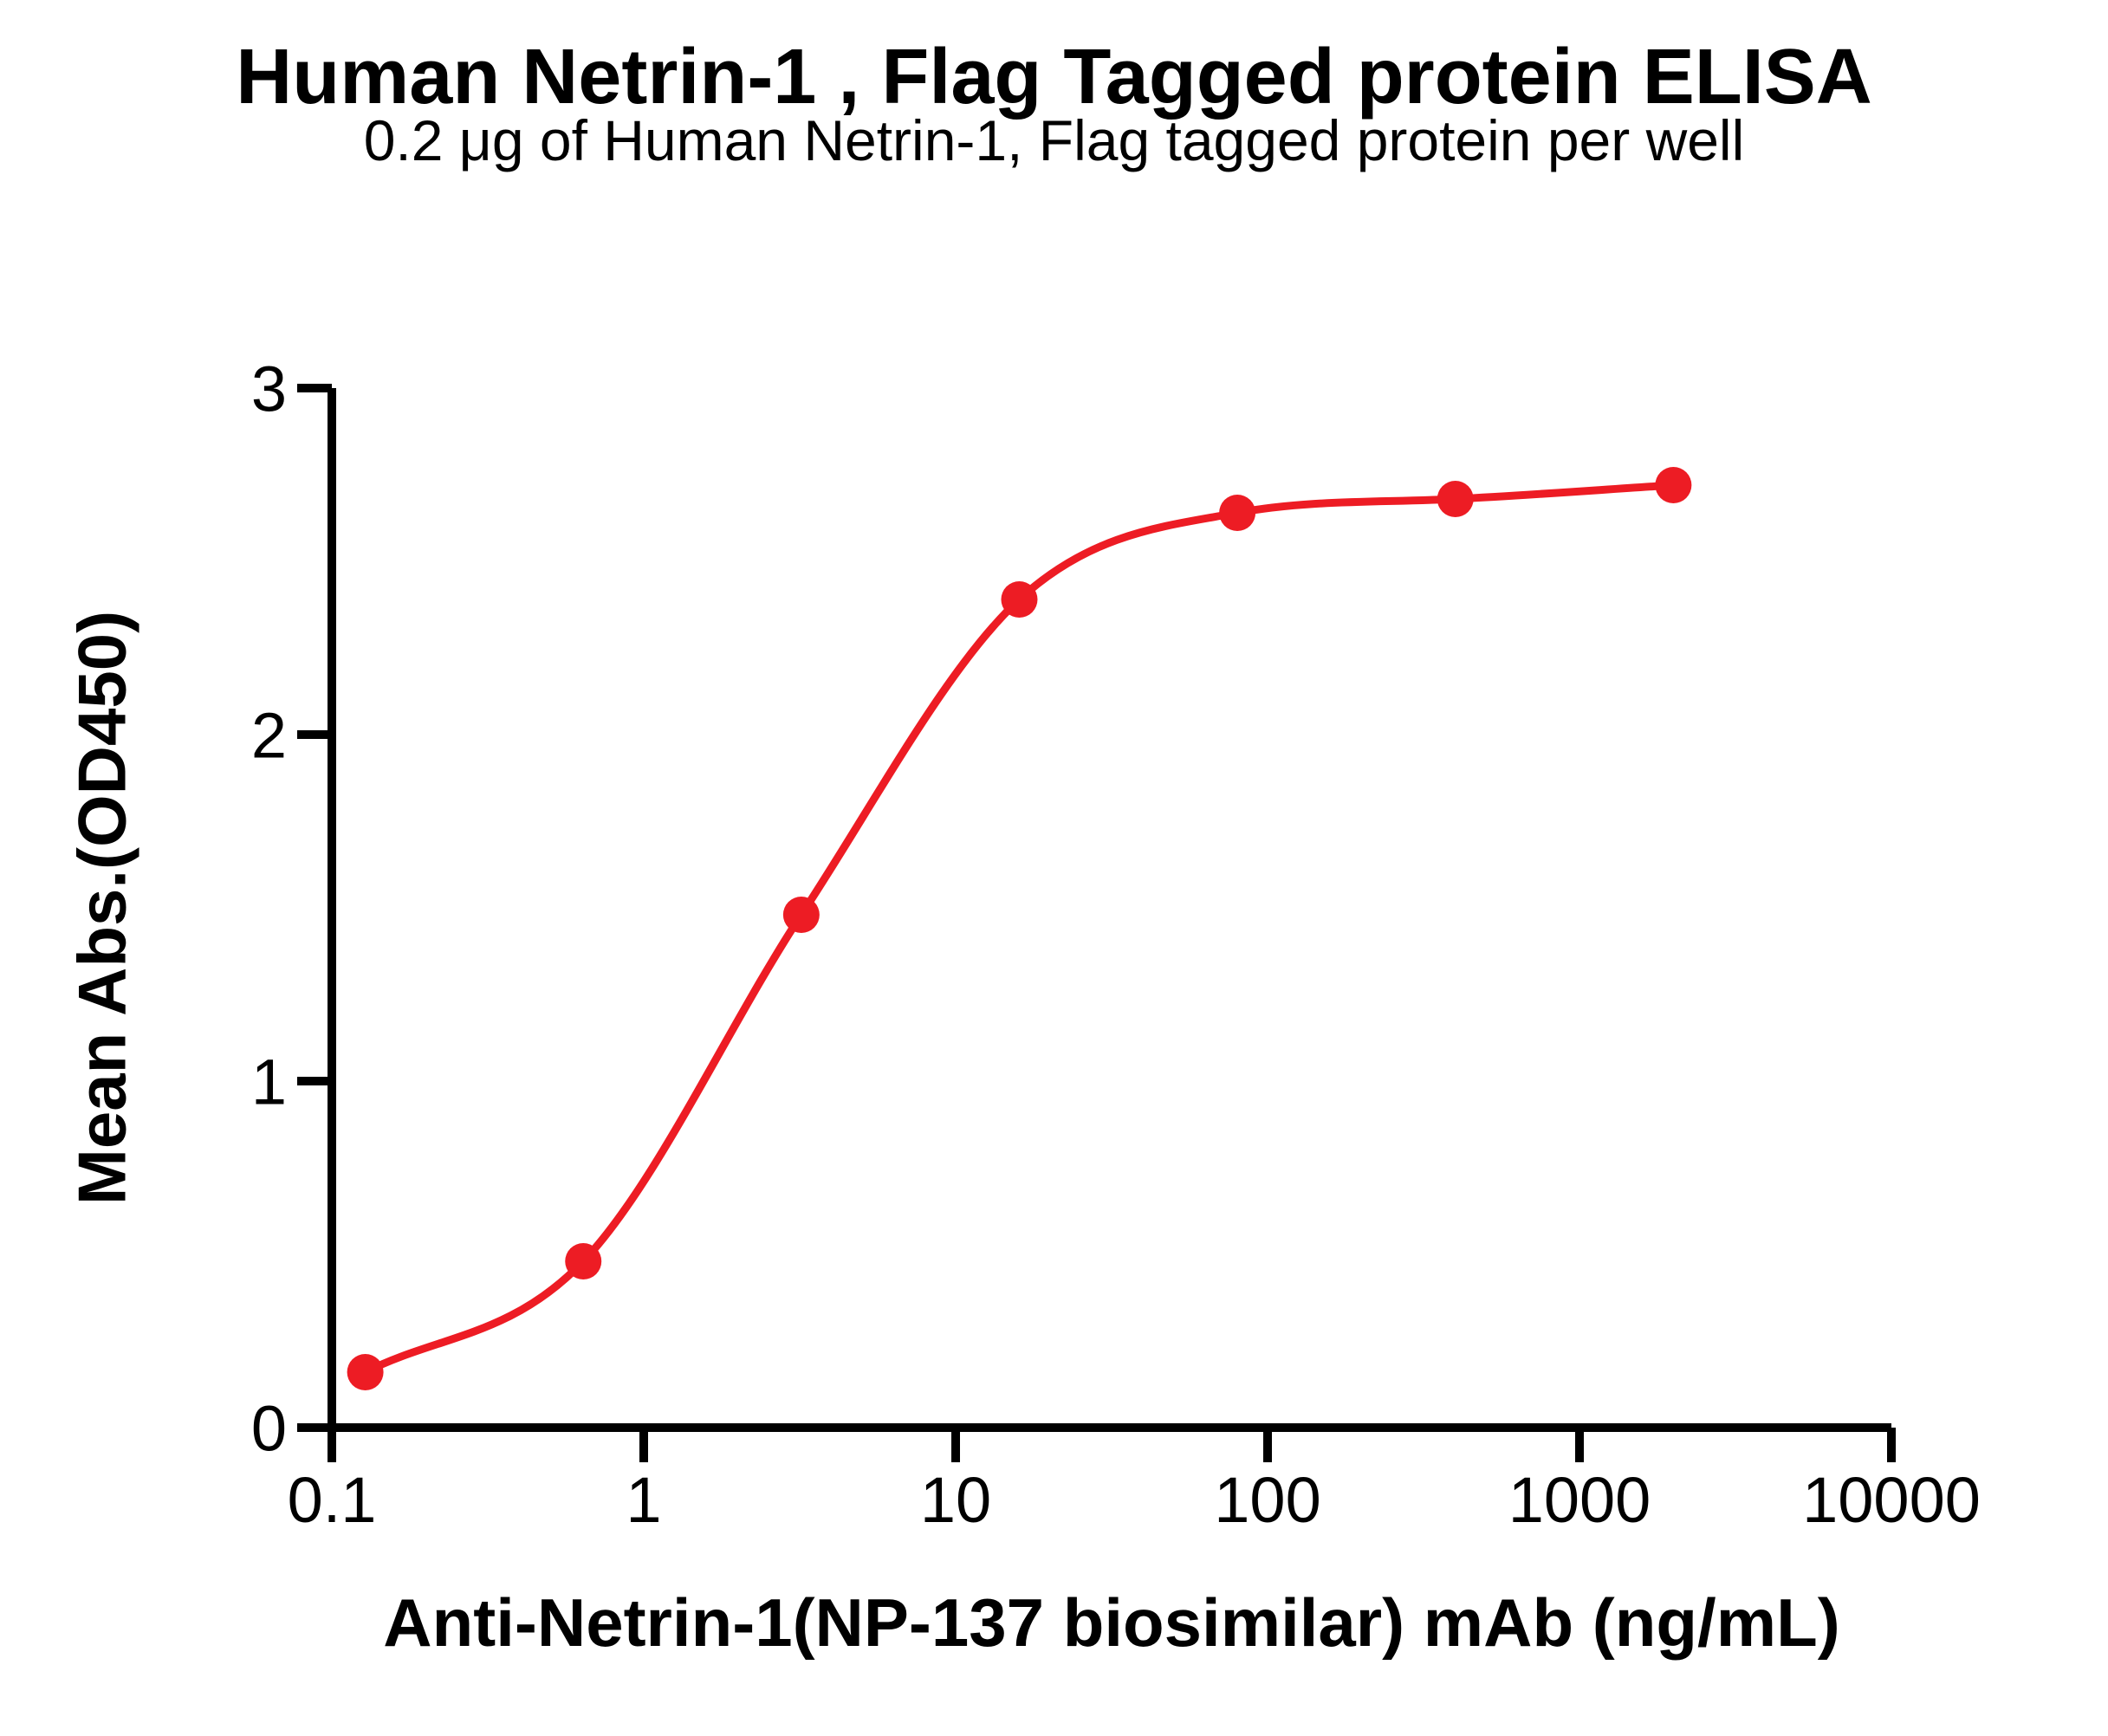  I want to click on y-tick-label: 2, so click(269, 736).